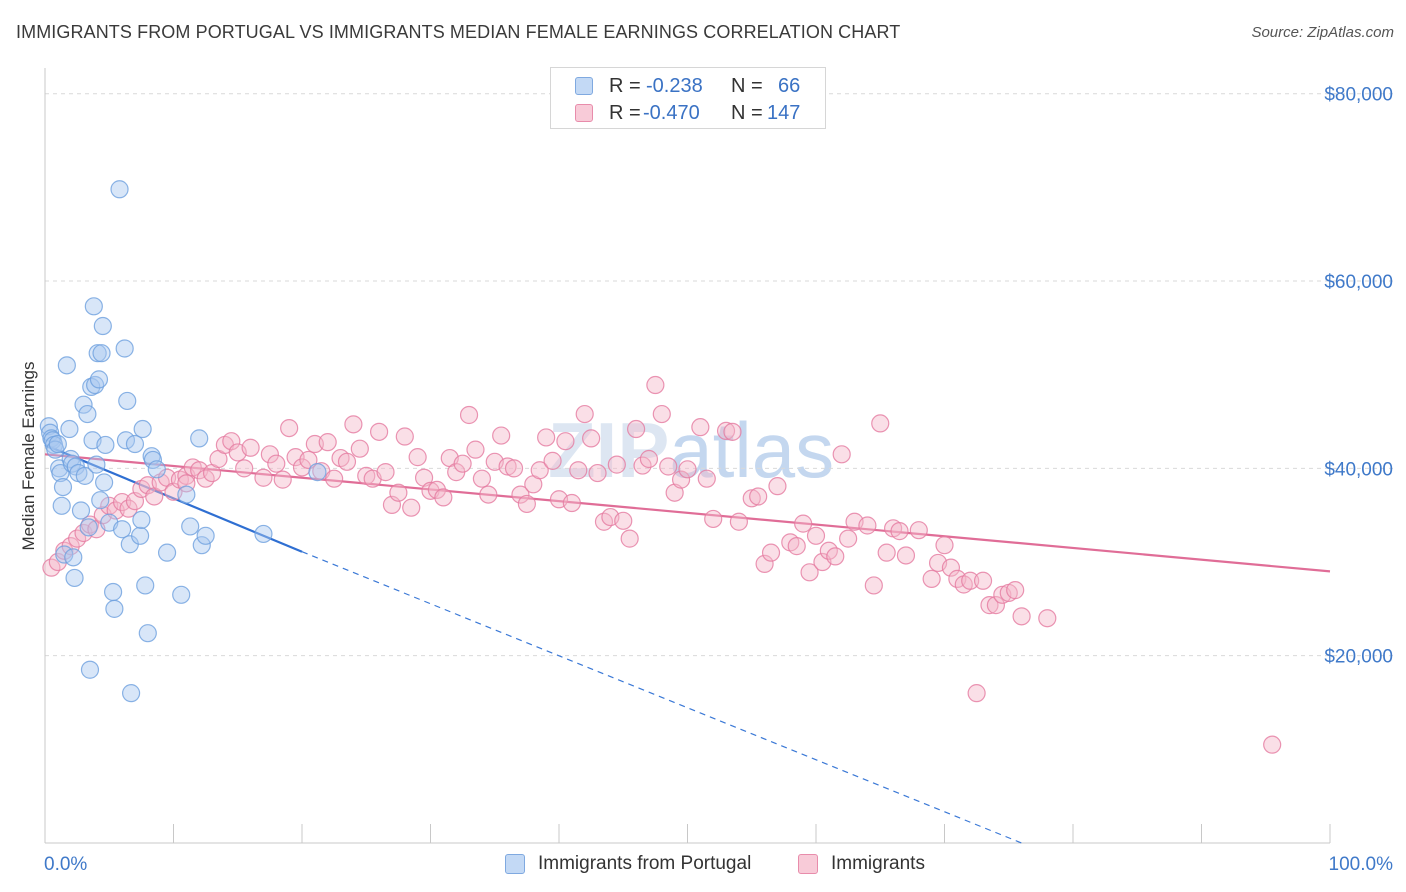 The image size is (1406, 892). I want to click on legend-swatch-portugal, so click(584, 86).